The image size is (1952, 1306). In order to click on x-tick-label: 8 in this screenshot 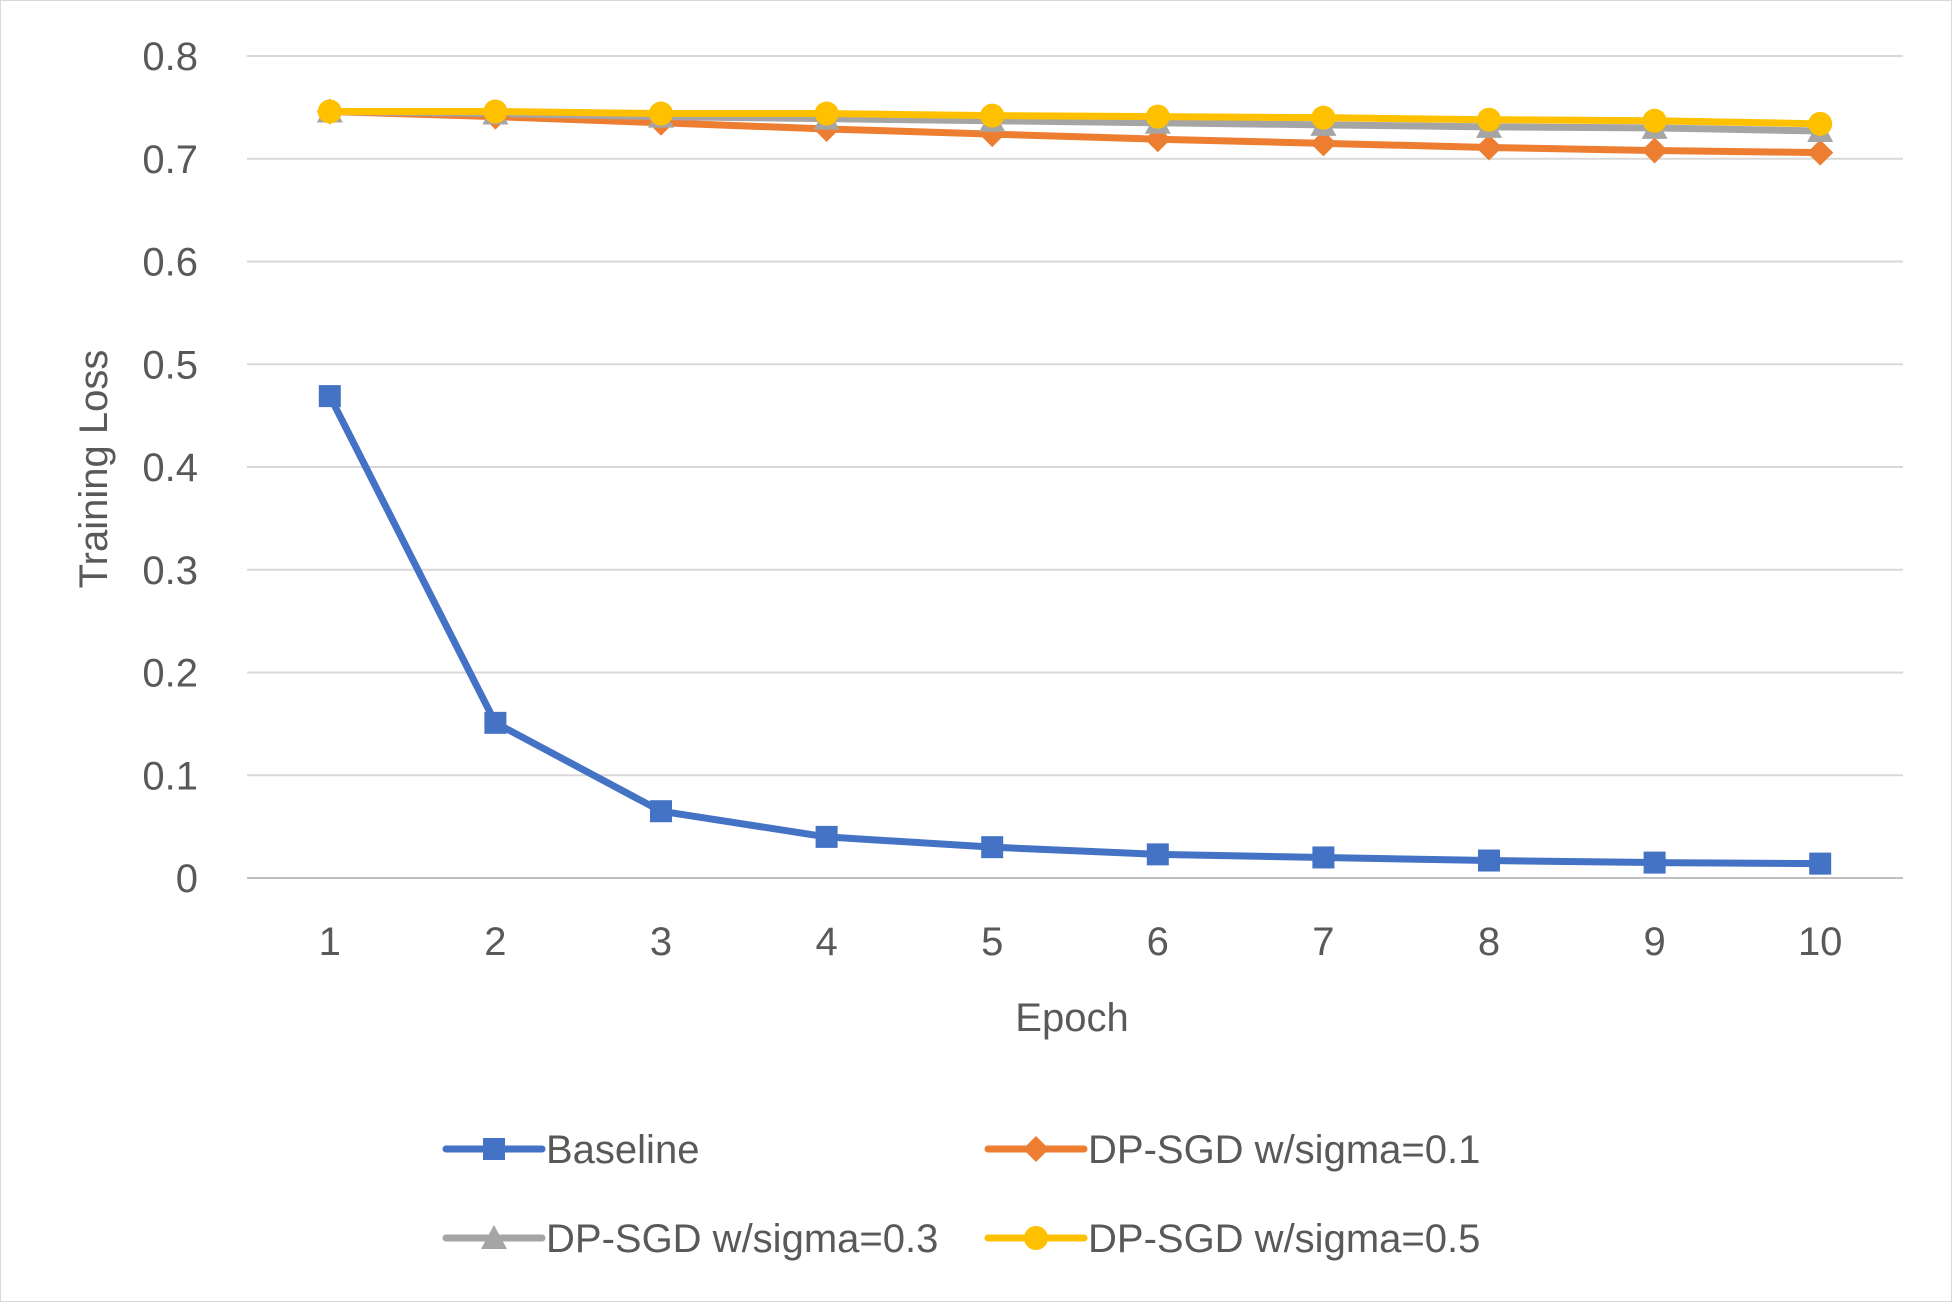, I will do `click(1489, 942)`.